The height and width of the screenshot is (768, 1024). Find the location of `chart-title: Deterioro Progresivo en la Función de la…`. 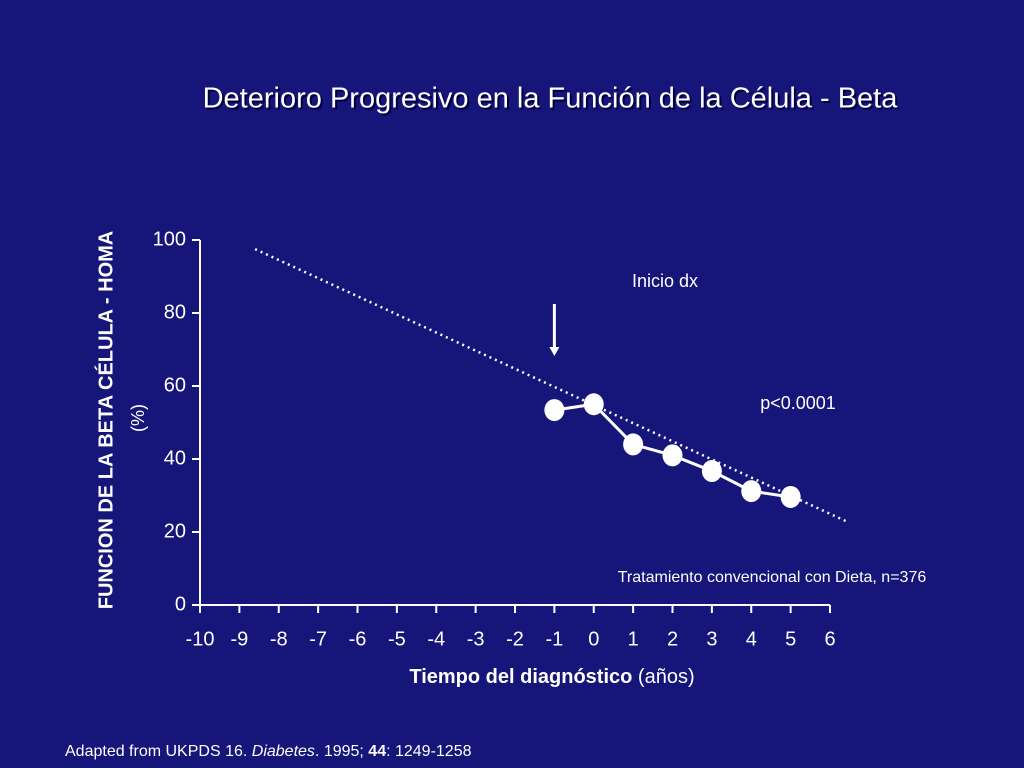

chart-title: Deterioro Progresivo en la Función de la… is located at coordinates (551, 99).